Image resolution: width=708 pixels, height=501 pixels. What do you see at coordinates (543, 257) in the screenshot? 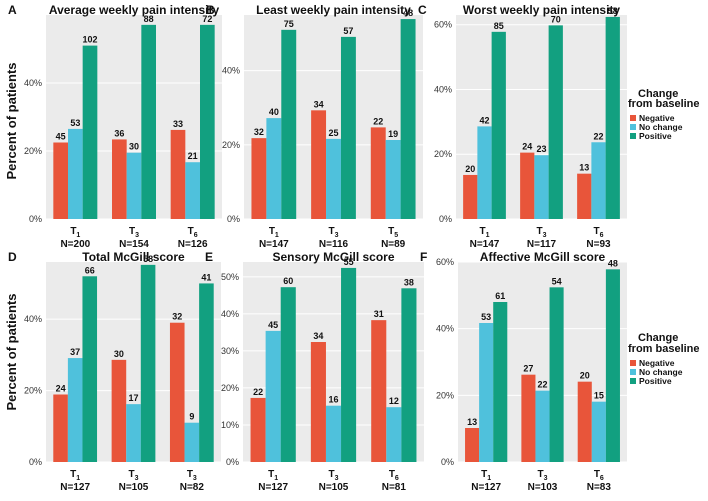
I see `panel-title: Affective McGill score` at bounding box center [543, 257].